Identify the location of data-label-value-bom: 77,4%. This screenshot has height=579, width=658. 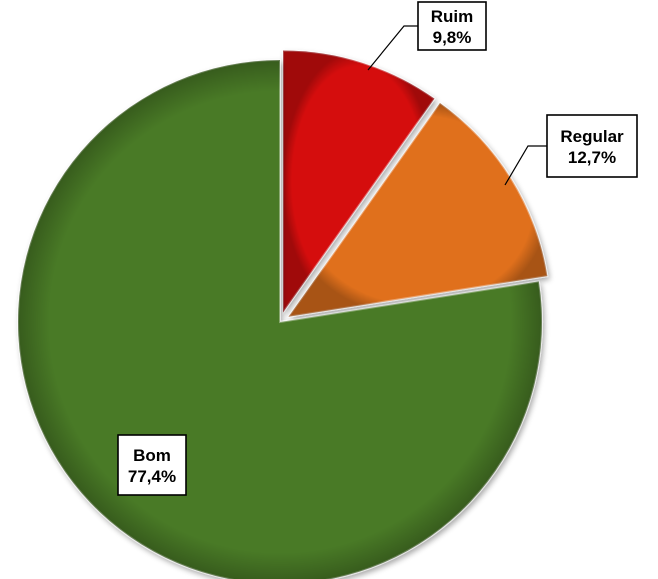
(152, 476).